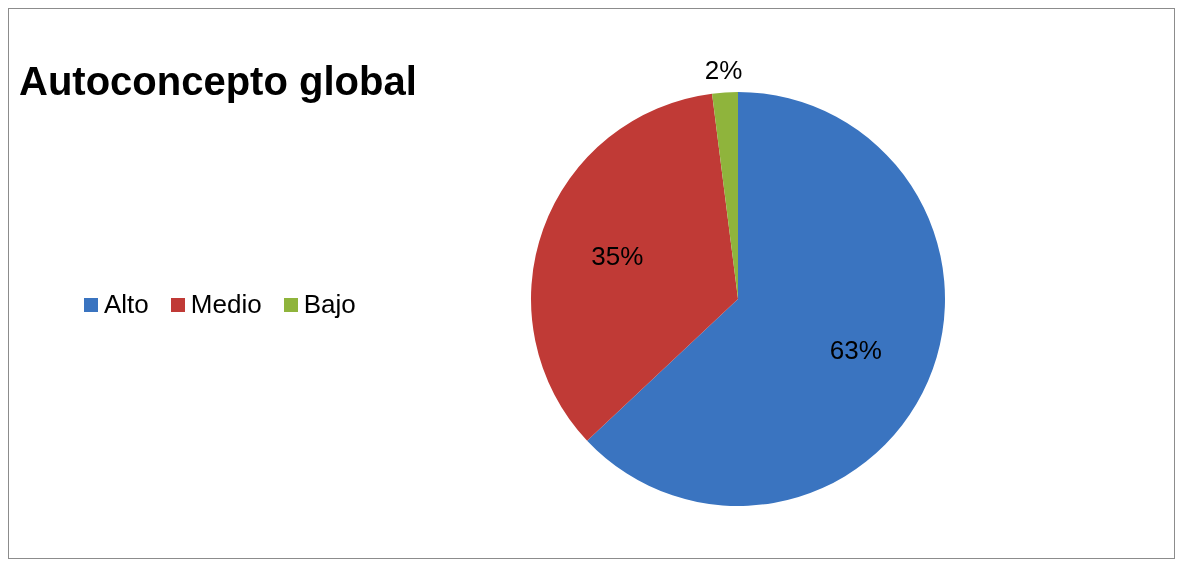 This screenshot has width=1183, height=567. Describe the element at coordinates (723, 70) in the screenshot. I see `data-label: 2%` at that location.